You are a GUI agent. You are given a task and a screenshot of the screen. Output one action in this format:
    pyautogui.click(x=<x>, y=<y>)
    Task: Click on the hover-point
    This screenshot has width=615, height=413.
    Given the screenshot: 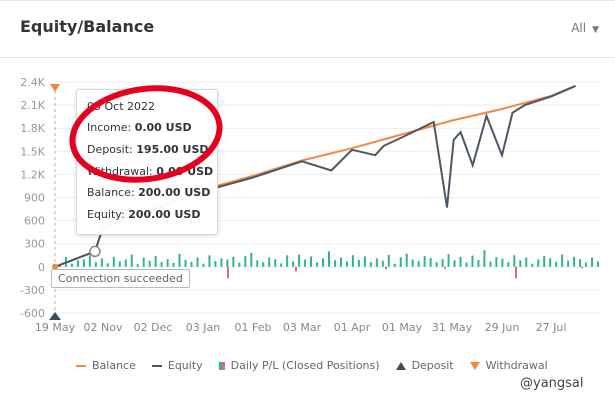 What is the action you would take?
    pyautogui.click(x=95, y=251)
    